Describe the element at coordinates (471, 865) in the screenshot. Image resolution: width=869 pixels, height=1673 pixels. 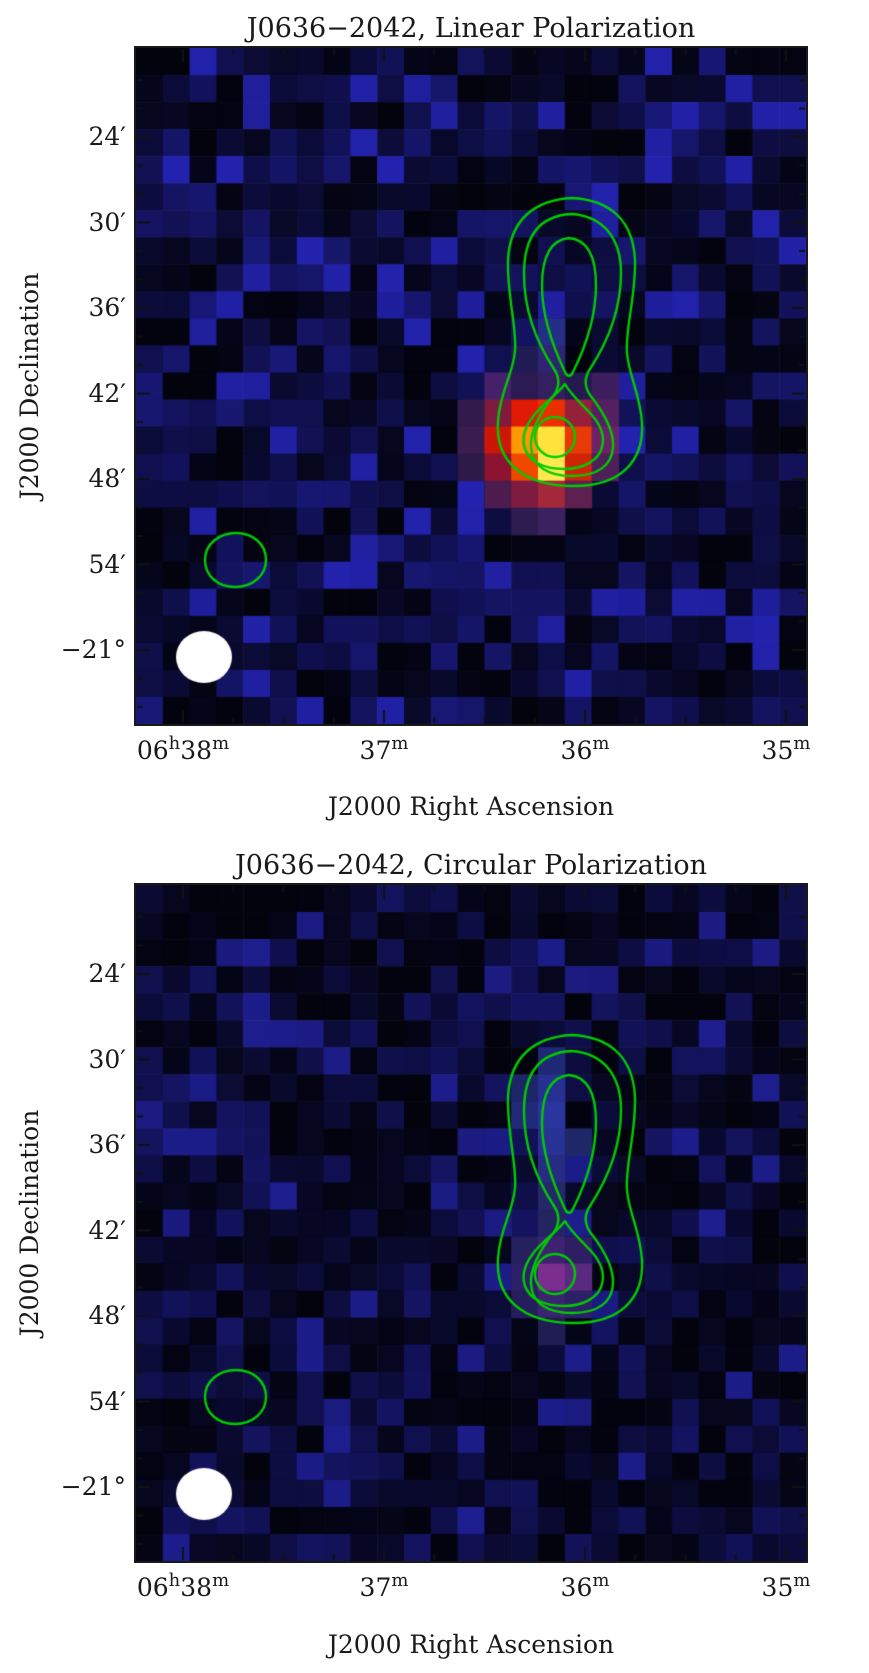
I see `panel-title-circular: J0636−2042, Circular Polarization` at that location.